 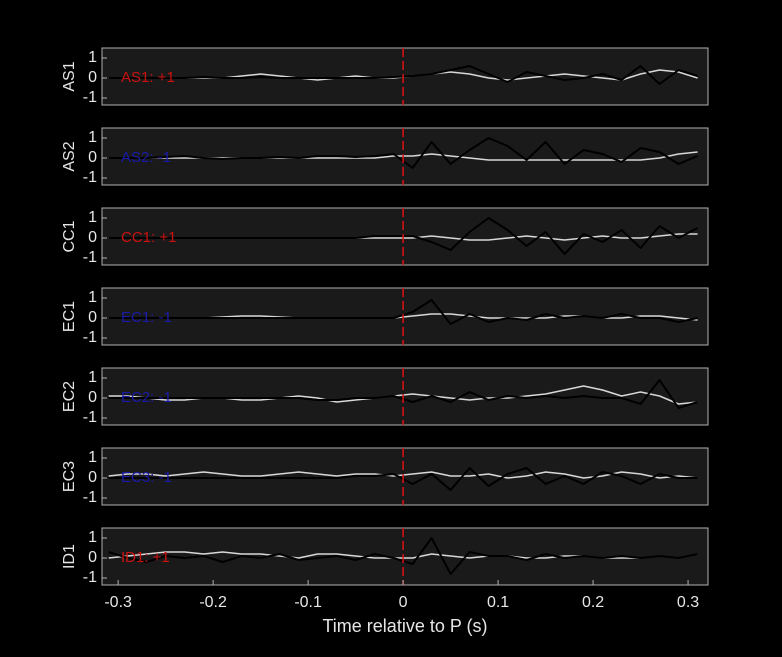 What do you see at coordinates (146, 397) in the screenshot?
I see `annotation: EC2: -1` at bounding box center [146, 397].